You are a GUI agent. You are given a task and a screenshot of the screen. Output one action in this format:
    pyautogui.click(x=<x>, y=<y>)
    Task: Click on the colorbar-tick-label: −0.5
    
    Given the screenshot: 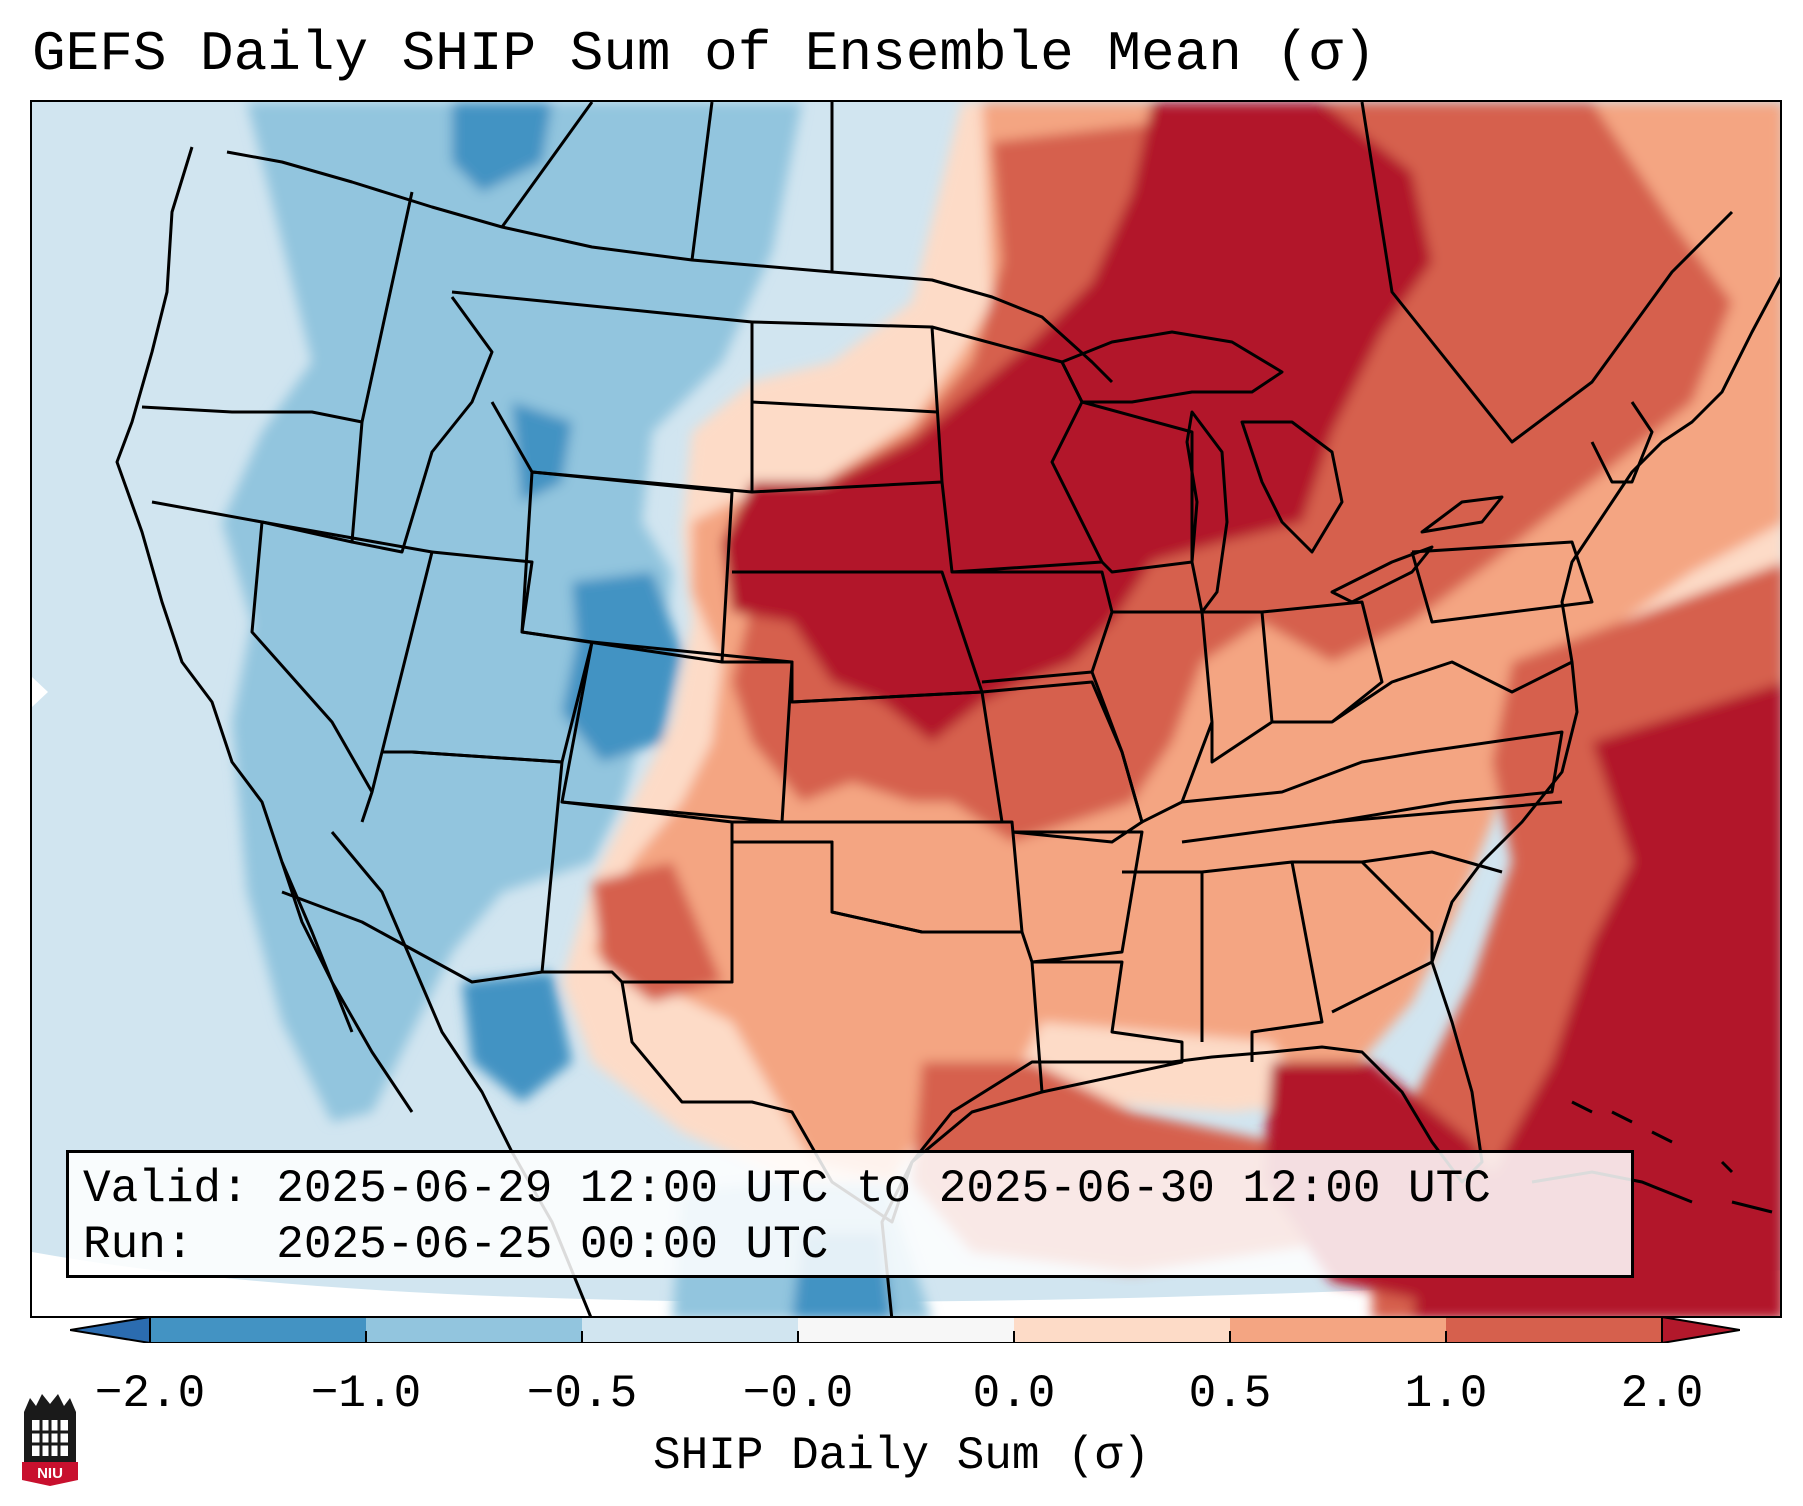 What is the action you would take?
    pyautogui.click(x=582, y=1394)
    